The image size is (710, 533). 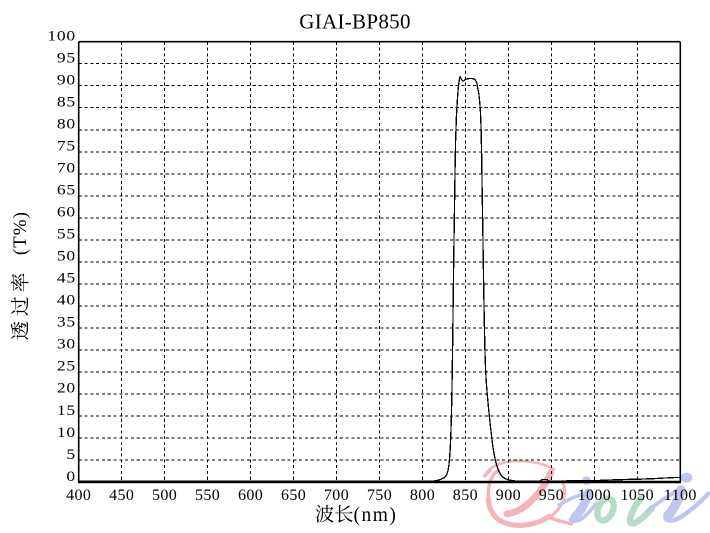 I want to click on svg-text: 40, so click(x=66, y=299).